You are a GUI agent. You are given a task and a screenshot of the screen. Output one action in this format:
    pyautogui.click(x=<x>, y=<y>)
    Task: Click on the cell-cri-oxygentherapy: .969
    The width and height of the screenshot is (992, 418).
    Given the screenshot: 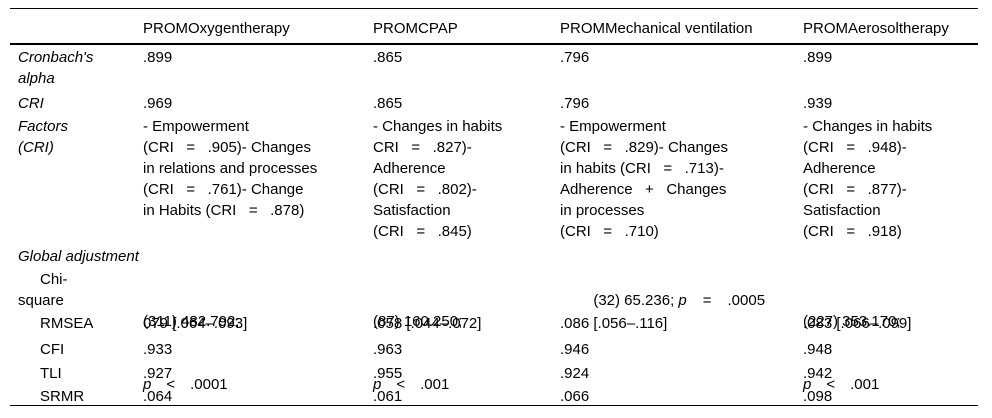 What is the action you would take?
    pyautogui.click(x=158, y=103)
    